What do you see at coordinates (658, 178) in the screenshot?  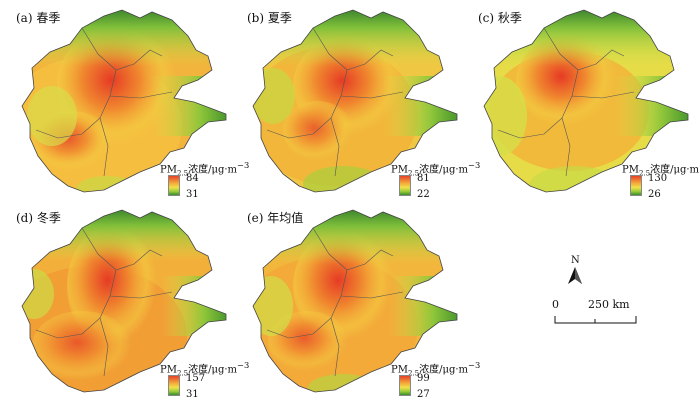 I see `legend-max: 130` at bounding box center [658, 178].